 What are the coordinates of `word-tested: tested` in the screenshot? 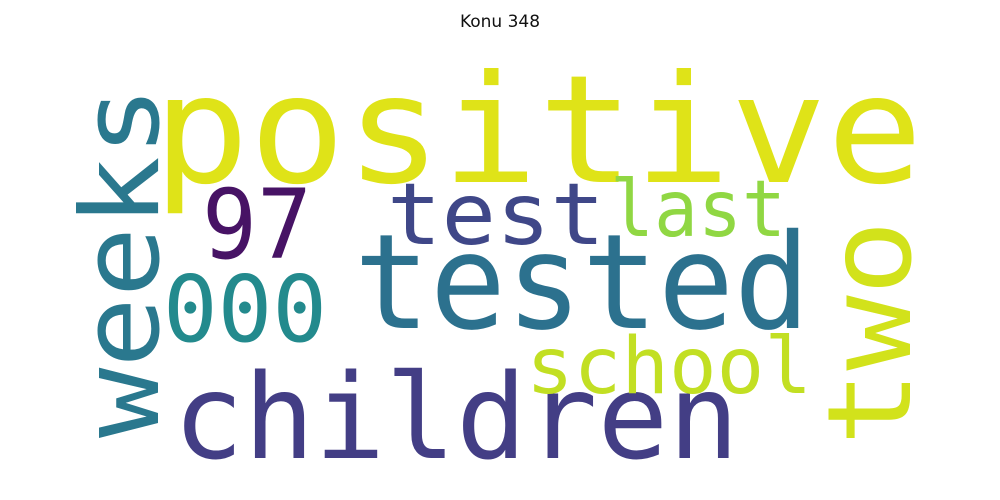 It's located at (582, 283).